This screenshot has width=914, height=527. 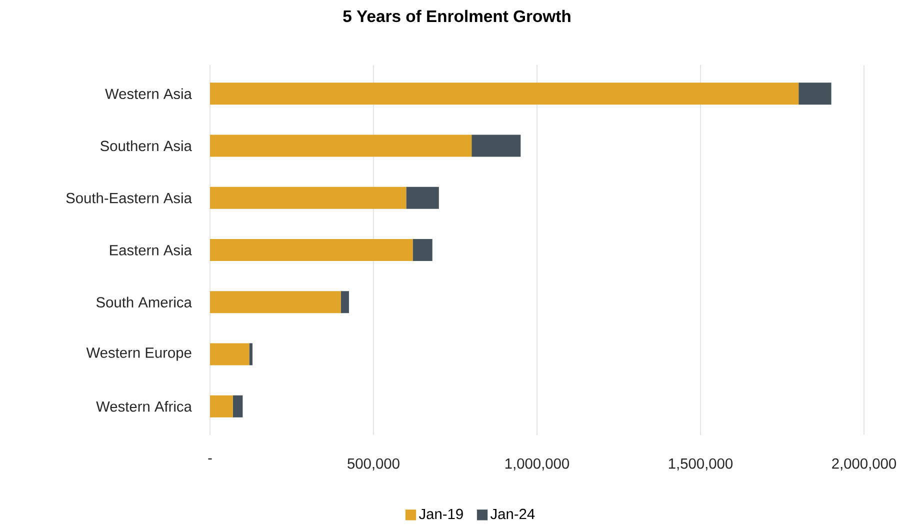 I want to click on y-tick-label: South-Eastern Asia, so click(x=129, y=198).